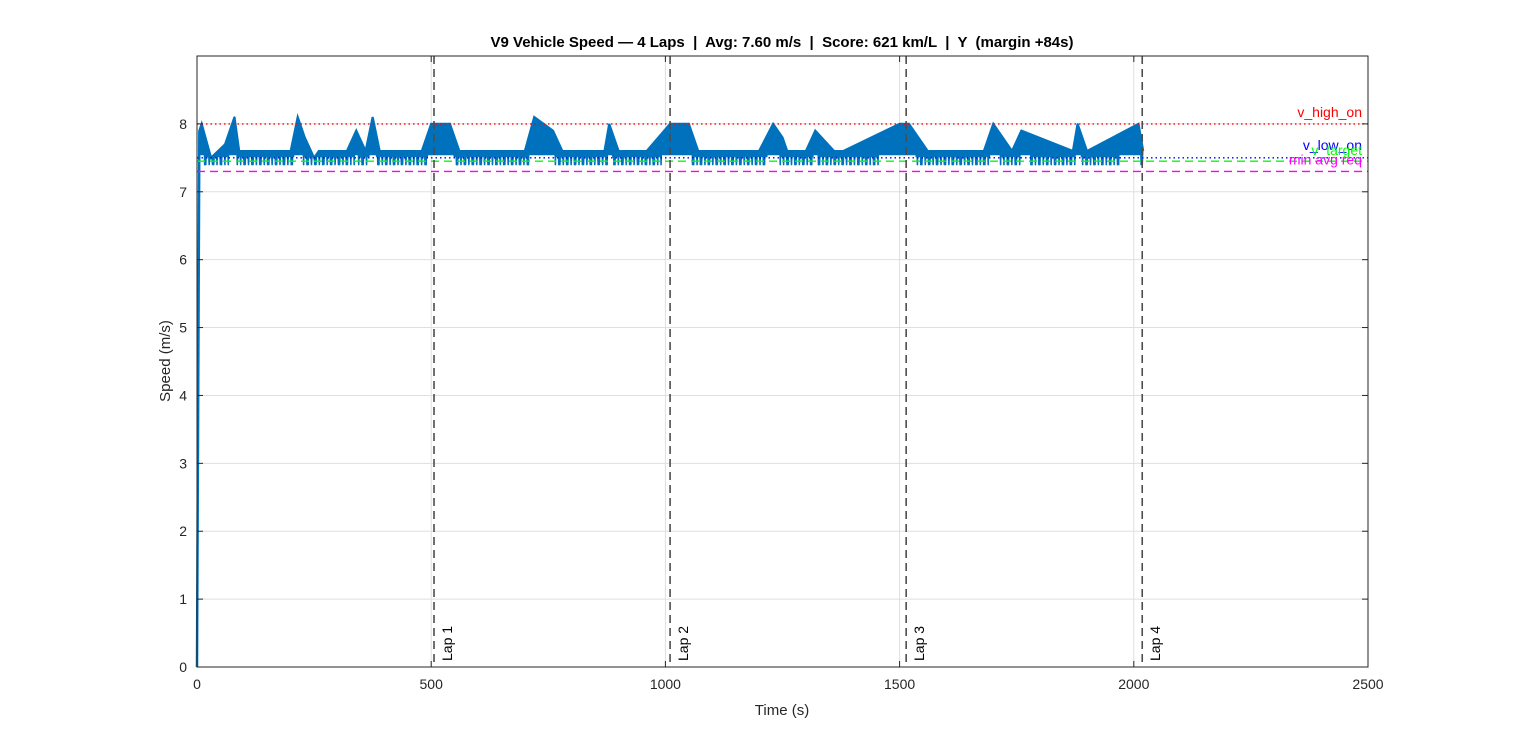  What do you see at coordinates (782, 710) in the screenshot?
I see `x-axis-label: Time (s)` at bounding box center [782, 710].